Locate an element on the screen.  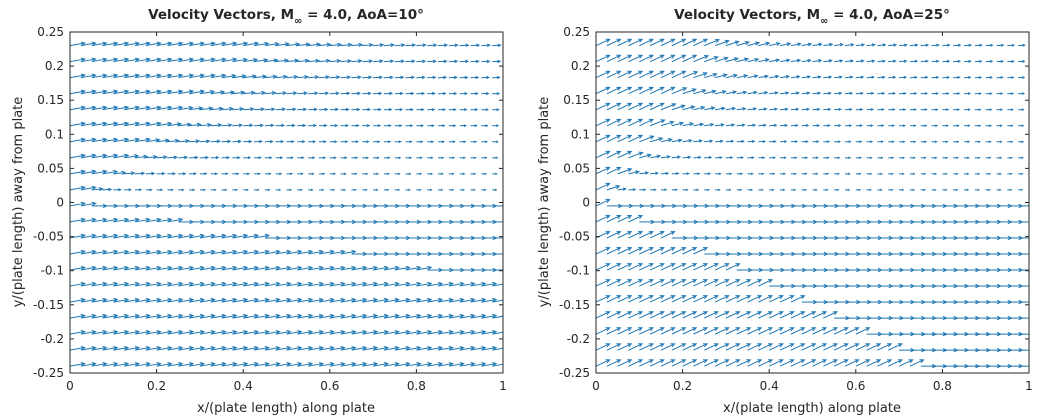
left-x-axis-label: x/(plate length) along plate is located at coordinates (286, 408).